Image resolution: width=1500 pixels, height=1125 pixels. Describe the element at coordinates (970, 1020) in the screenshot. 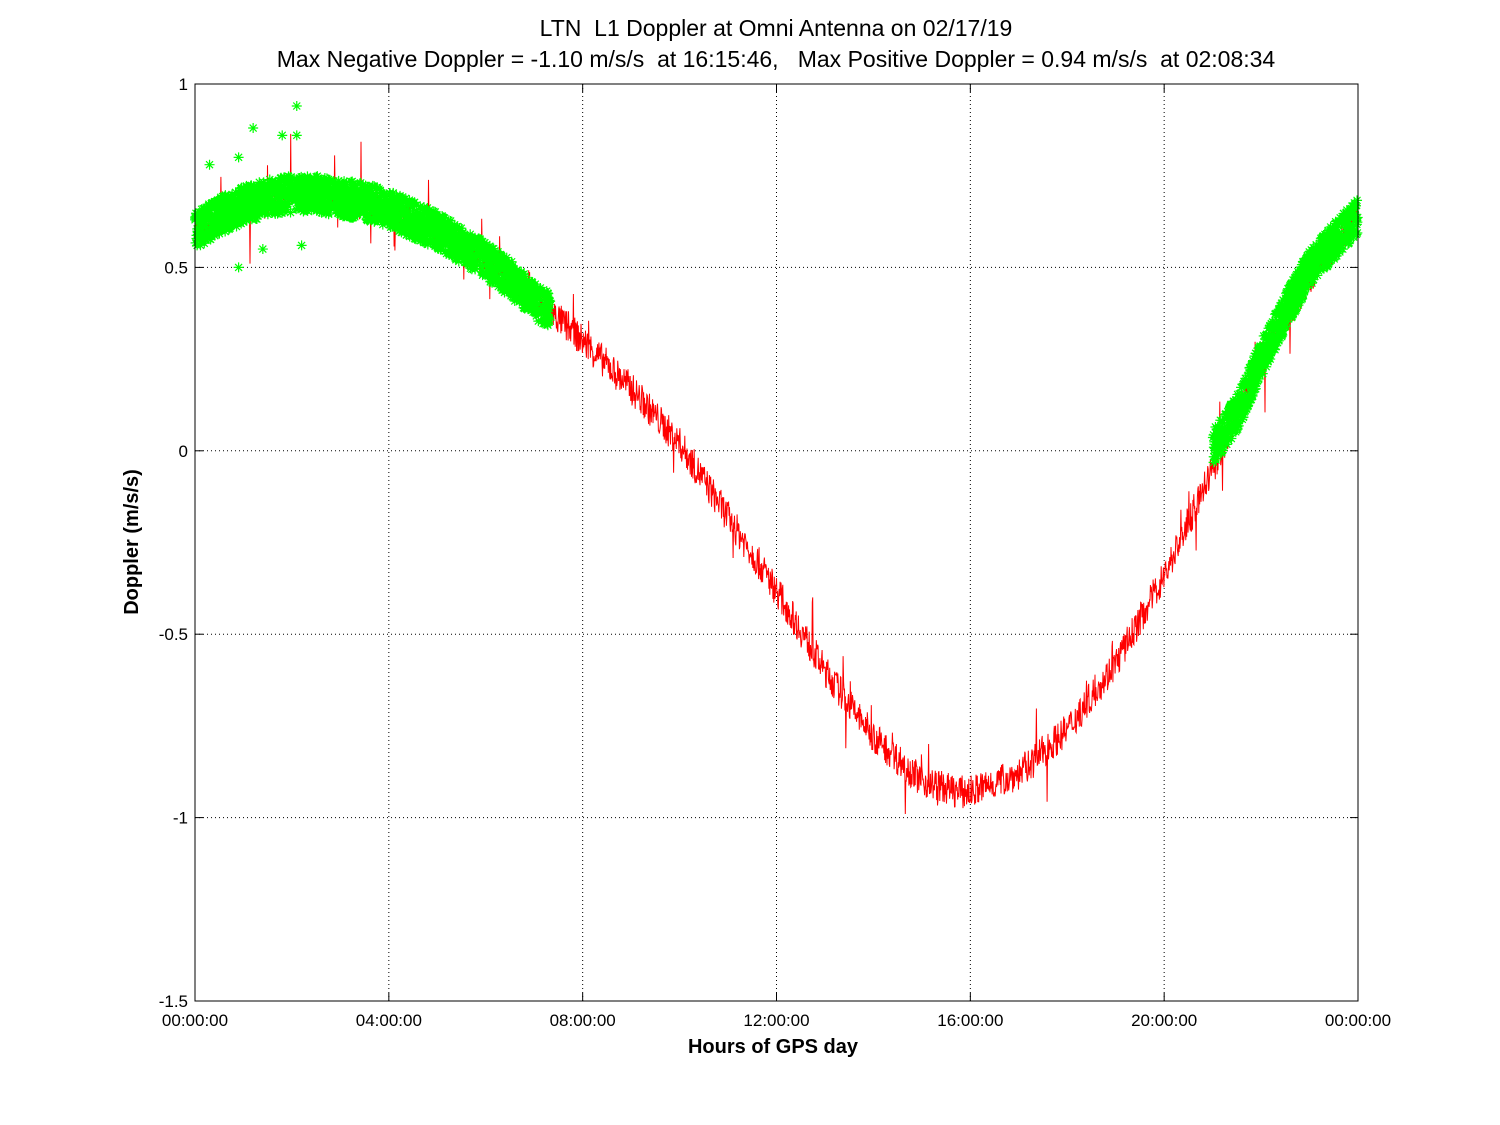

I see `x-tick-label: 16:00:00` at that location.